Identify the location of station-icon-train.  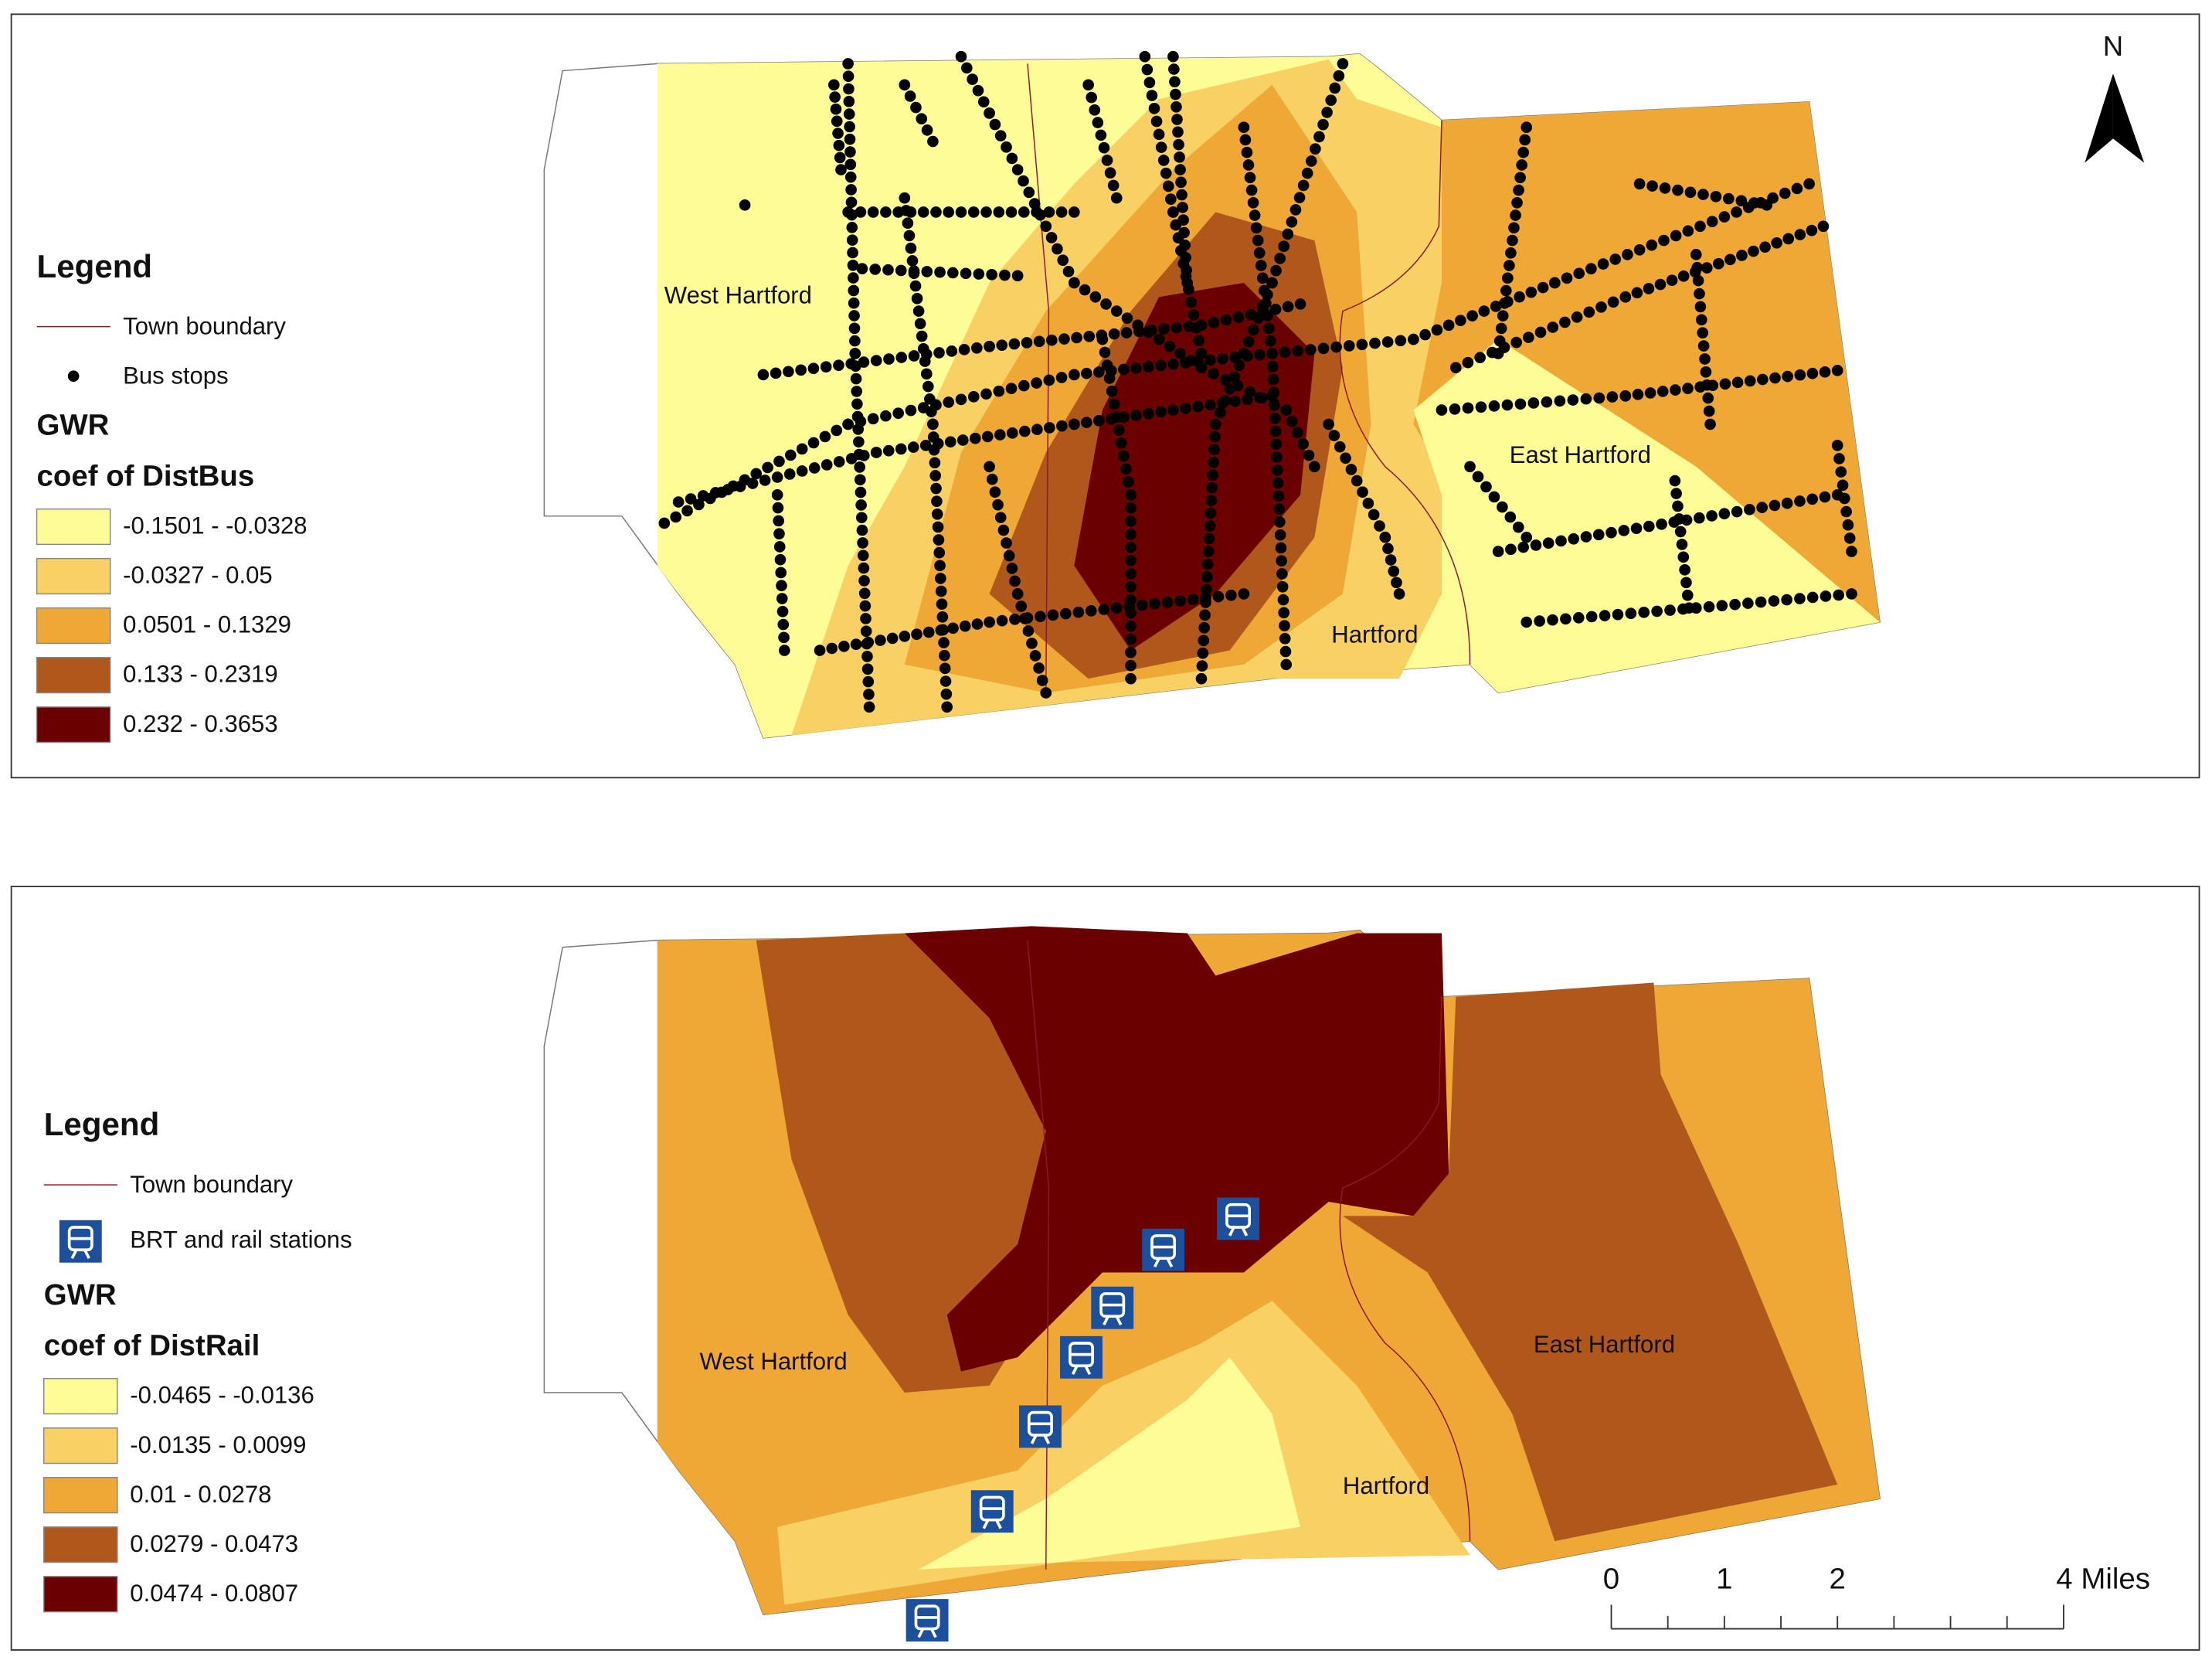
(992, 1524).